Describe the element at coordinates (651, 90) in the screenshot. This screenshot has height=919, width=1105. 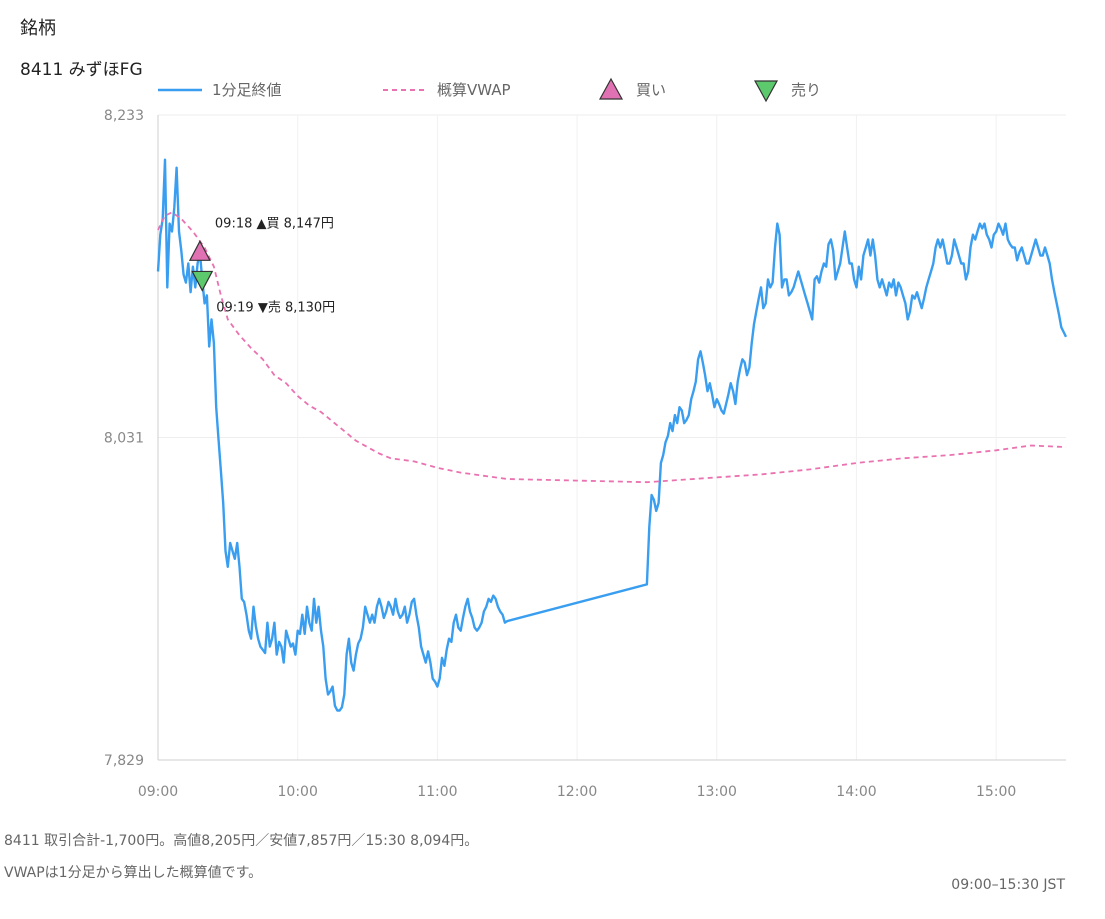
I see `legend-label: 買い` at that location.